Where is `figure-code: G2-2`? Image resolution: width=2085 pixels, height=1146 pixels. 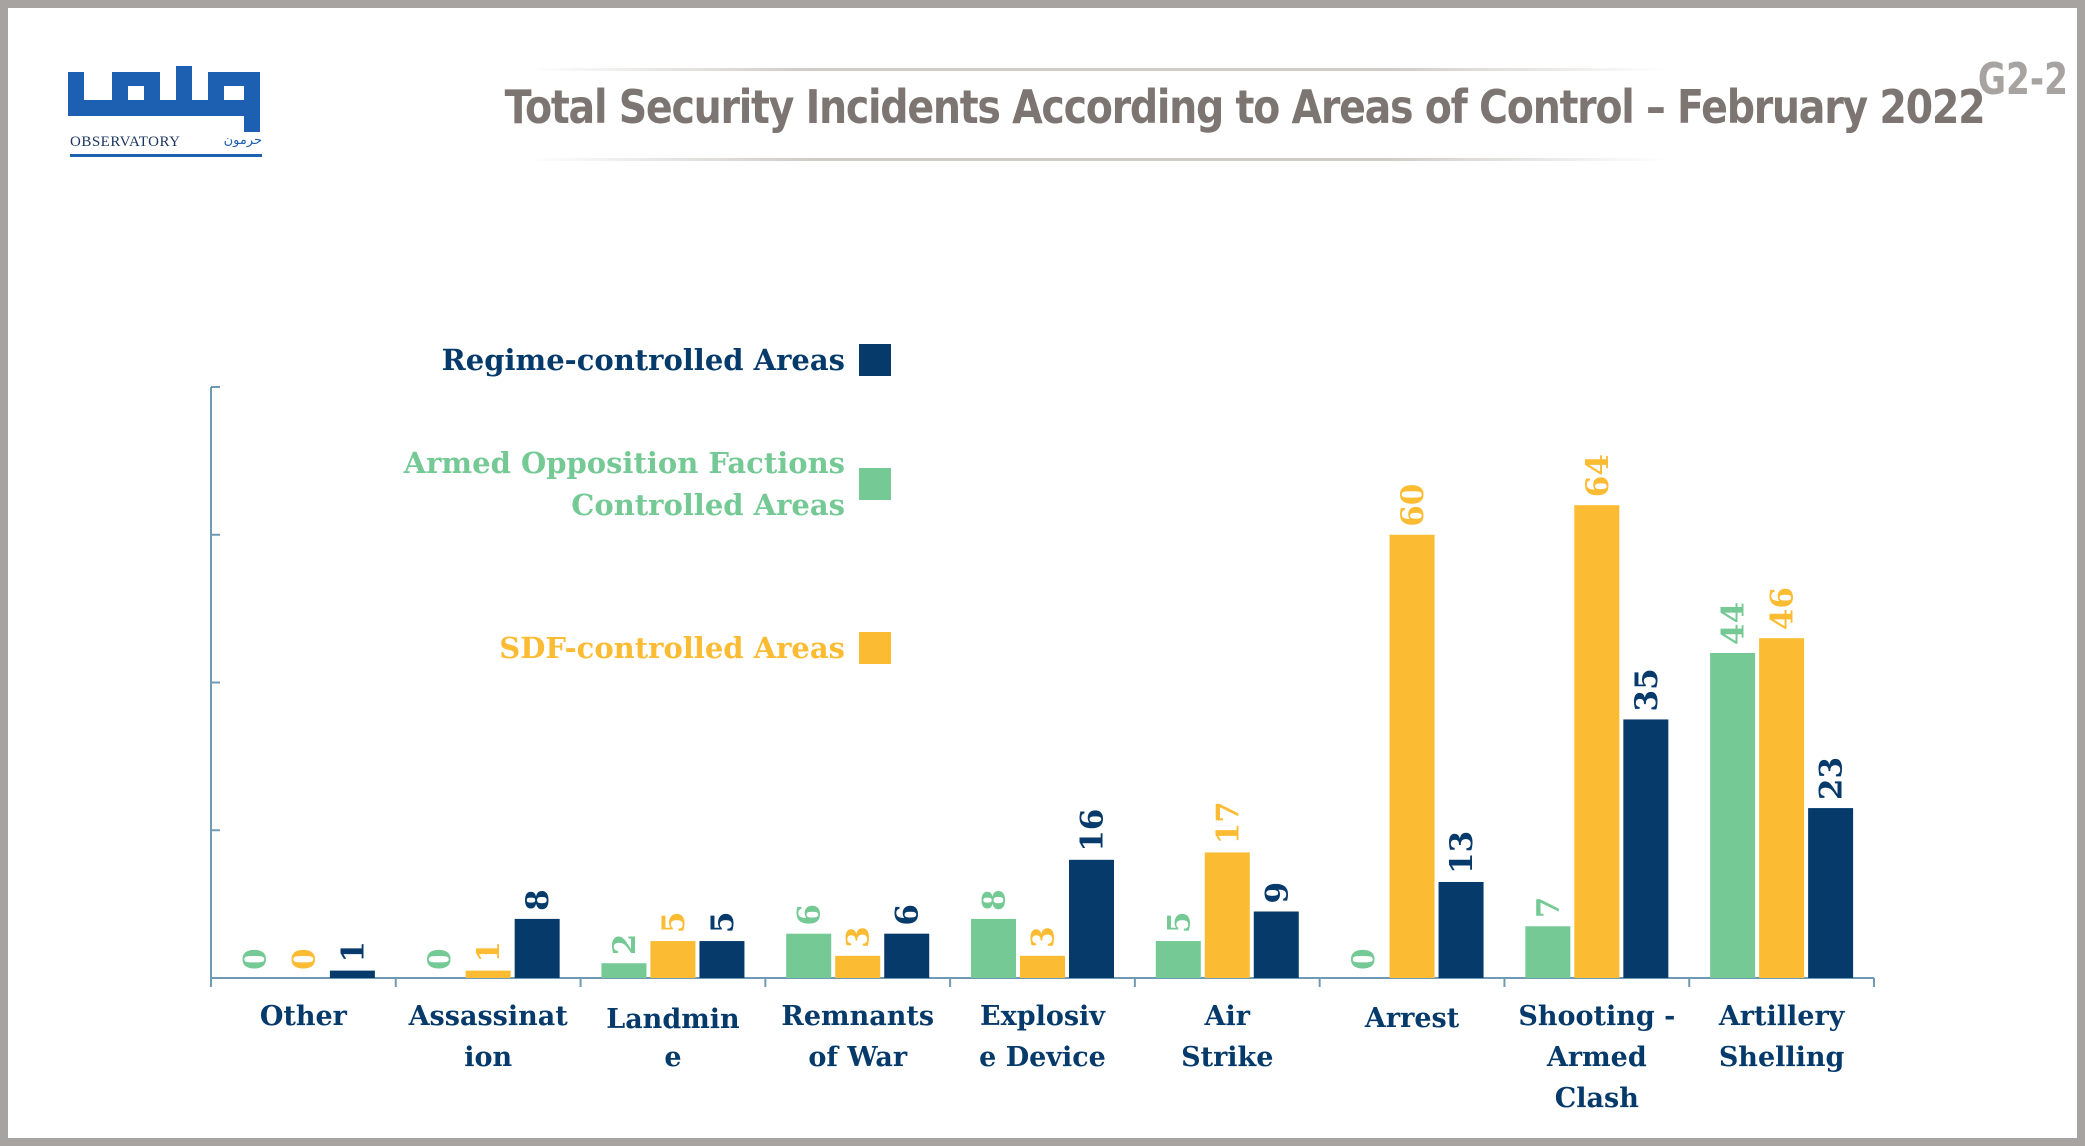 figure-code: G2-2 is located at coordinates (2022, 79).